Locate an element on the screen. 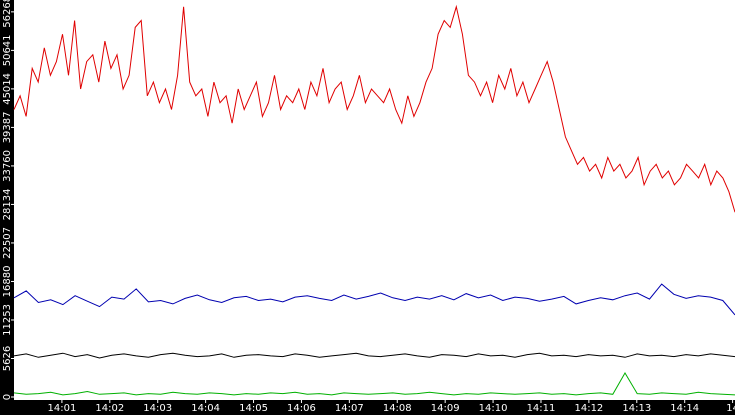  y-tick-label: 11253 is located at coordinates (7, 320).